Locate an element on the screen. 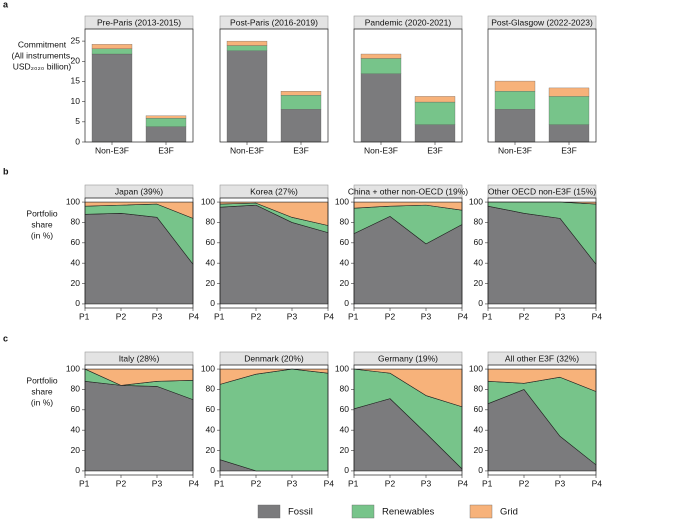  panel-title: Italy (28%) is located at coordinates (139, 358).